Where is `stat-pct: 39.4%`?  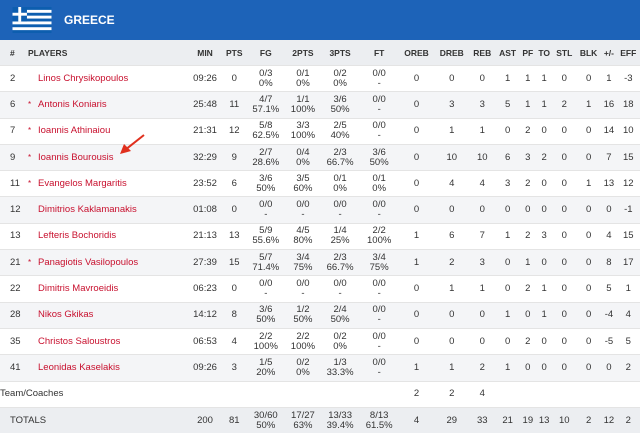 stat-pct: 39.4% is located at coordinates (340, 425).